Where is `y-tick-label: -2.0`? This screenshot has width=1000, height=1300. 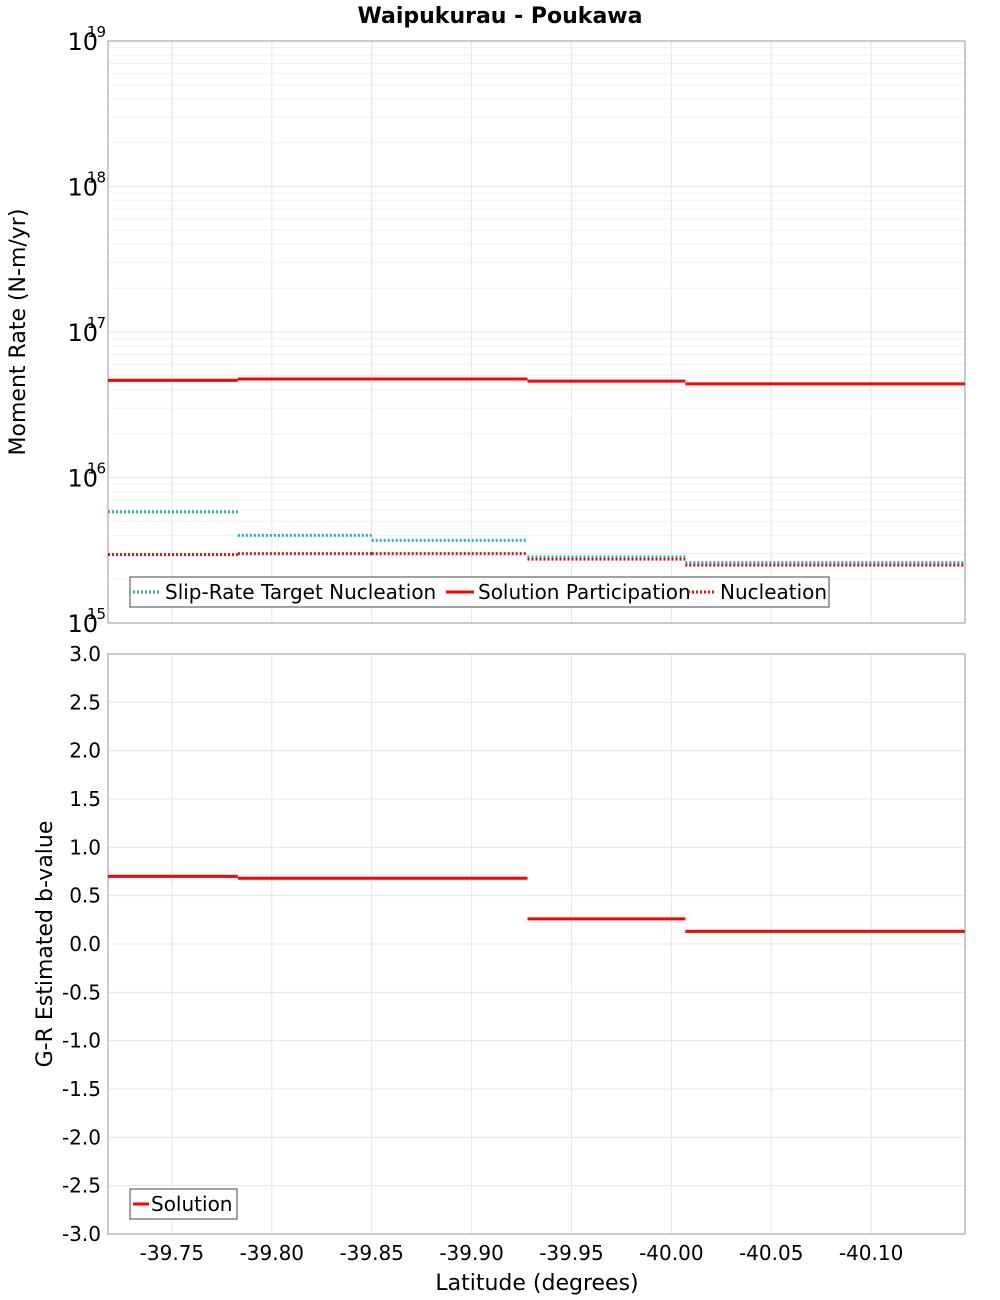
y-tick-label: -2.0 is located at coordinates (81, 1137).